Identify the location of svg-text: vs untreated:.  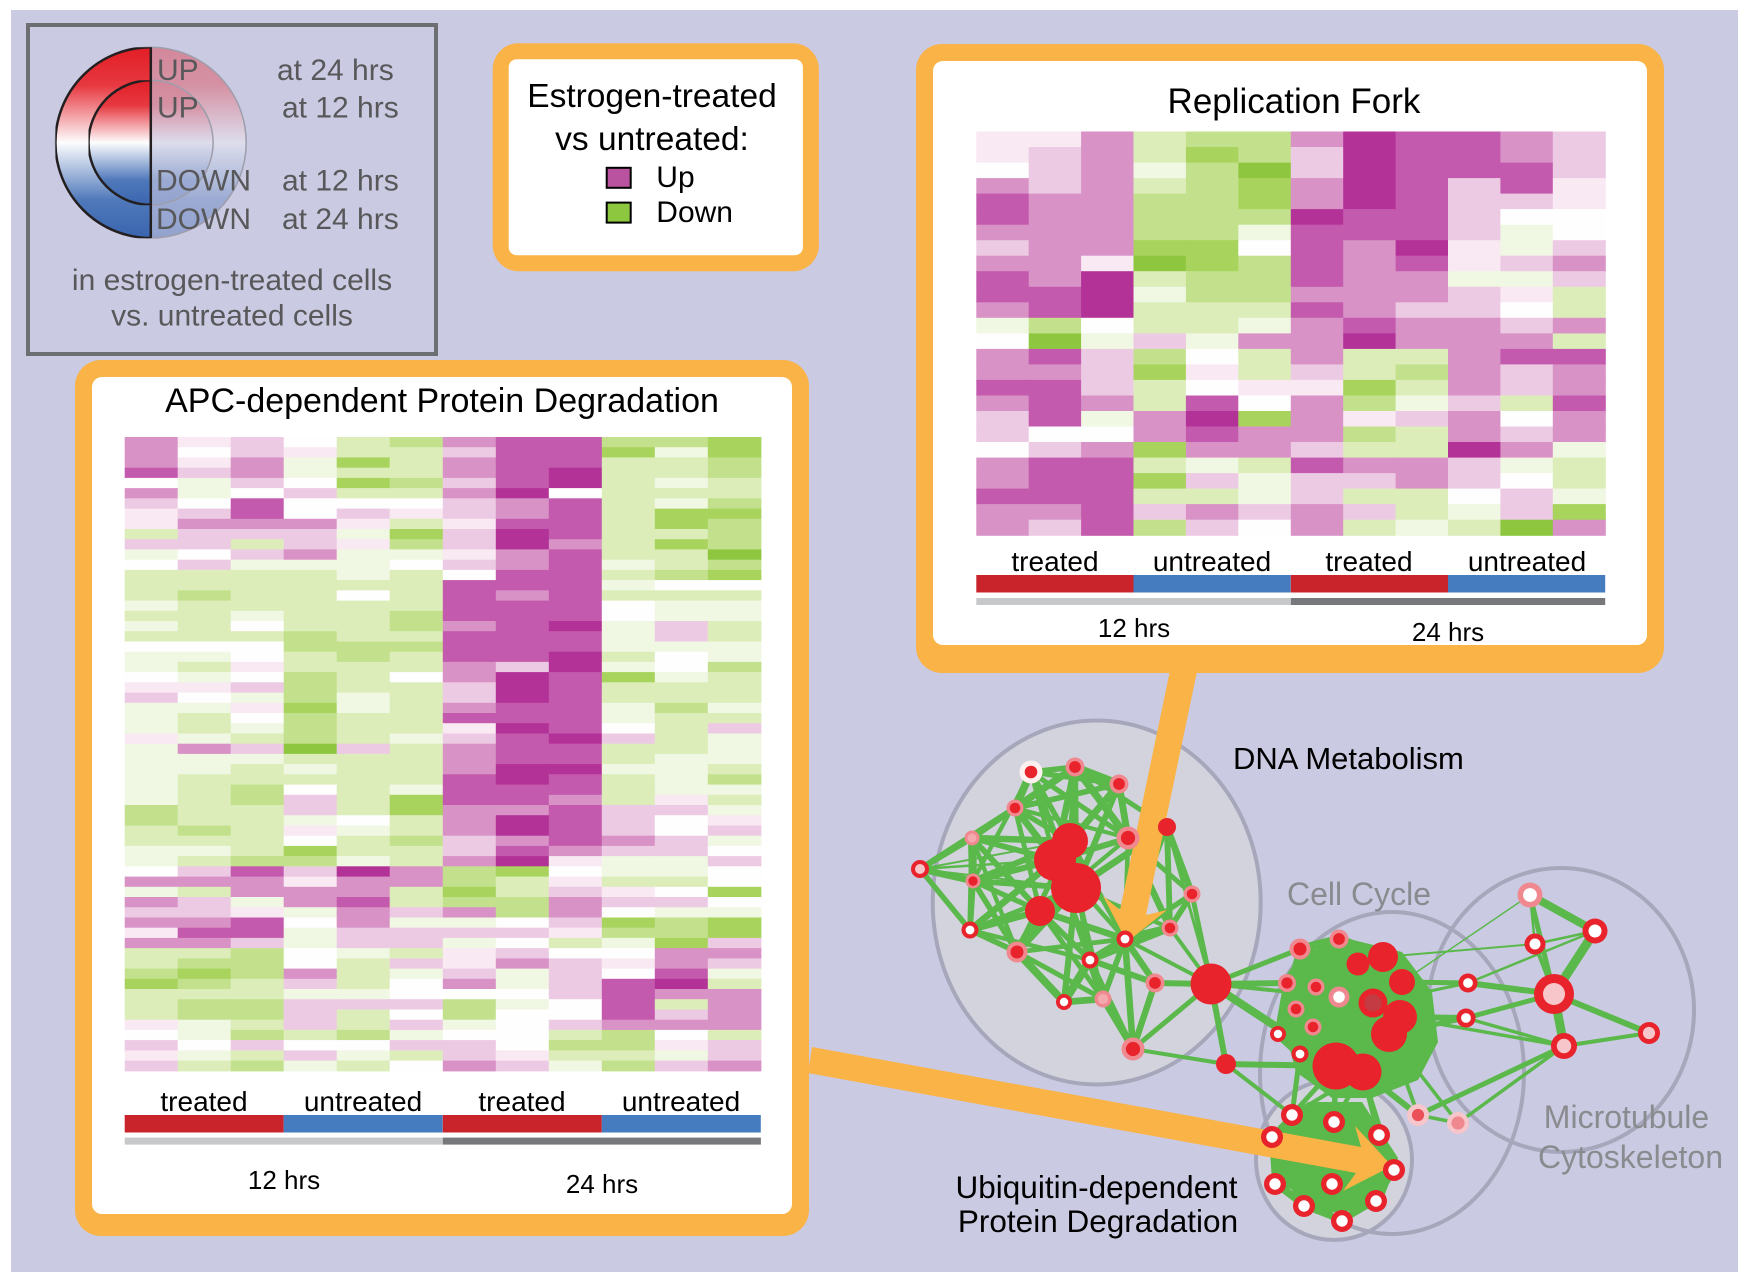
(652, 139).